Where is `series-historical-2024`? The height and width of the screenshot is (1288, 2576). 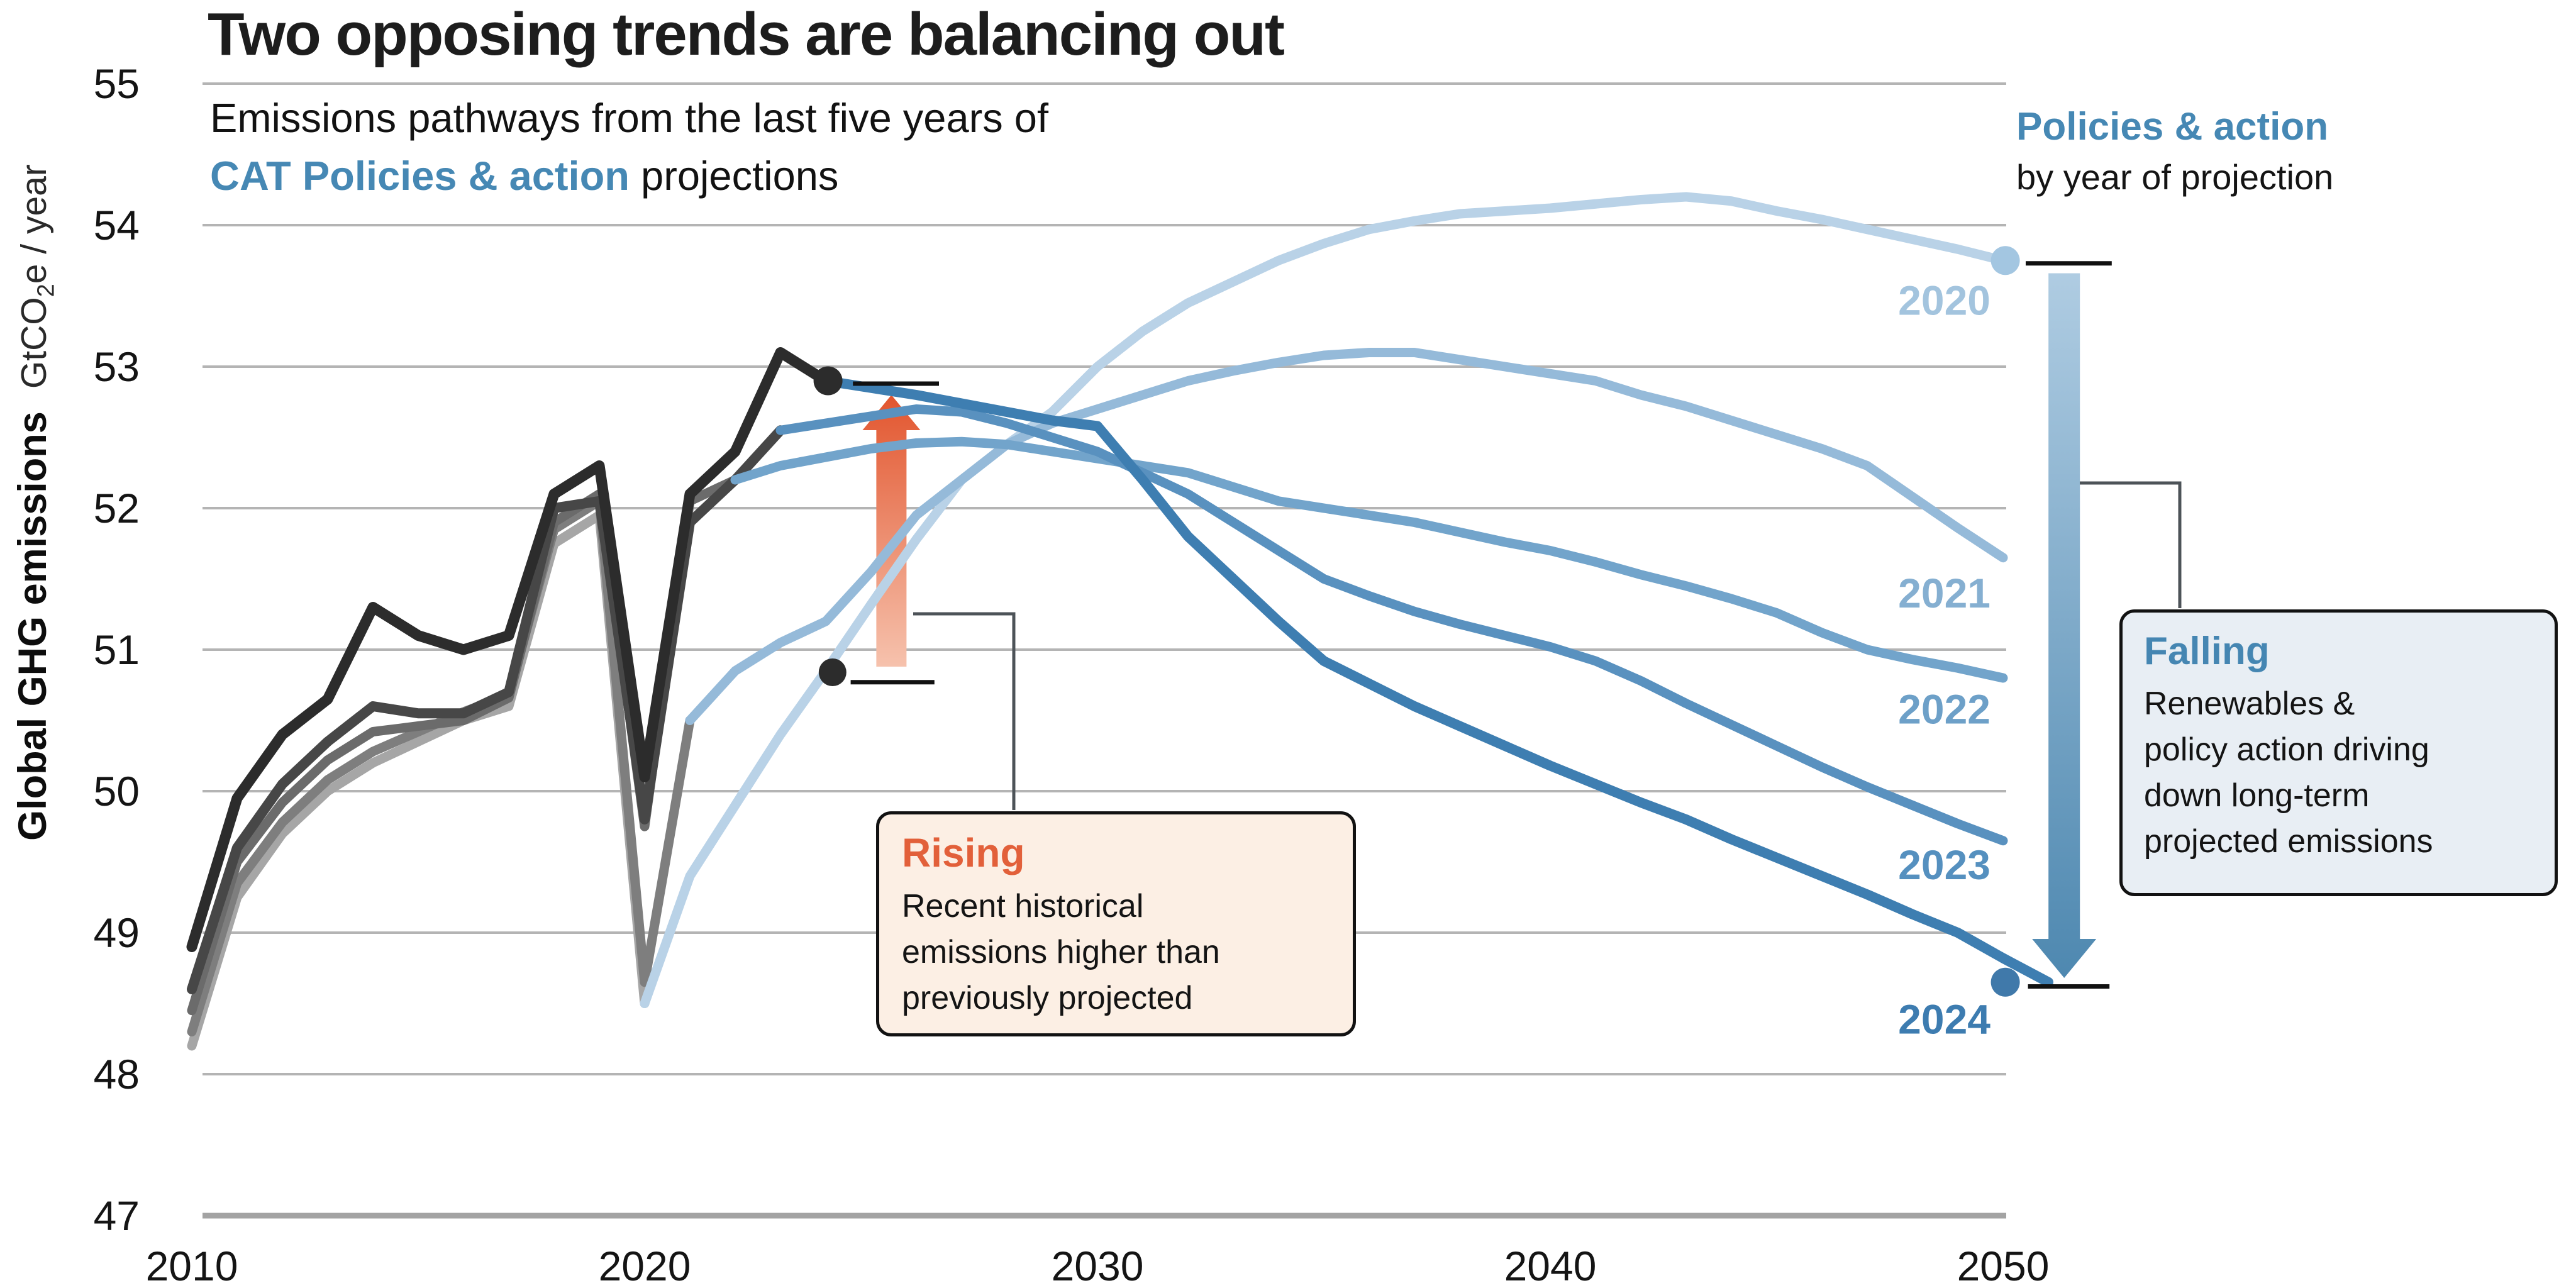 series-historical-2024 is located at coordinates (508, 649).